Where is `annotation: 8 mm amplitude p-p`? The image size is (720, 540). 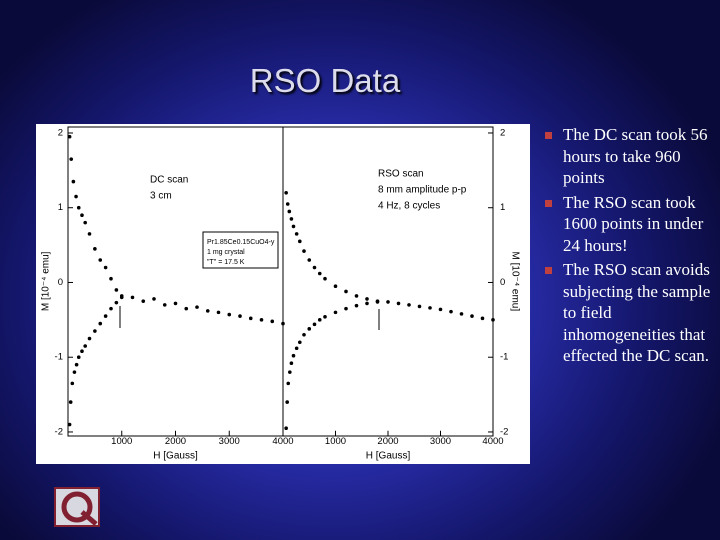
annotation: 8 mm amplitude p-p is located at coordinates (422, 190).